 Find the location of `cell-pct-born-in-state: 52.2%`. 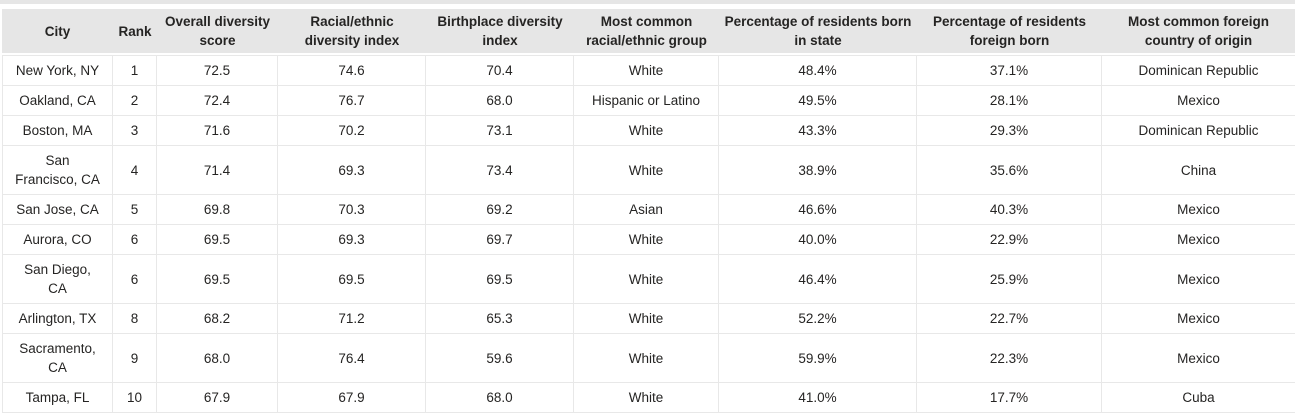

cell-pct-born-in-state: 52.2% is located at coordinates (818, 319).